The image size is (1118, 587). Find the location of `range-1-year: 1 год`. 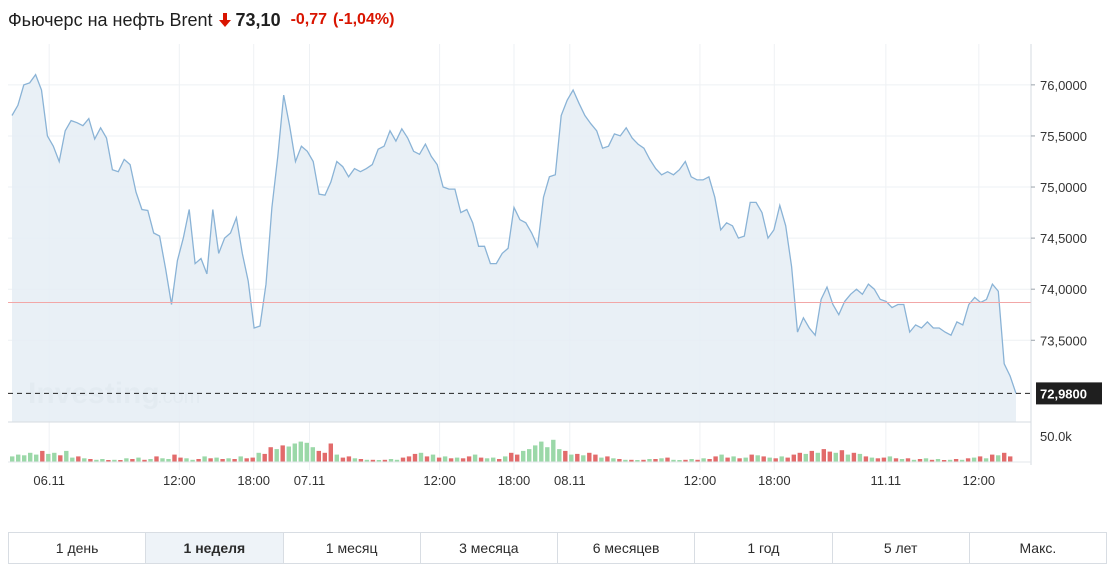

range-1-year: 1 год is located at coordinates (764, 548).